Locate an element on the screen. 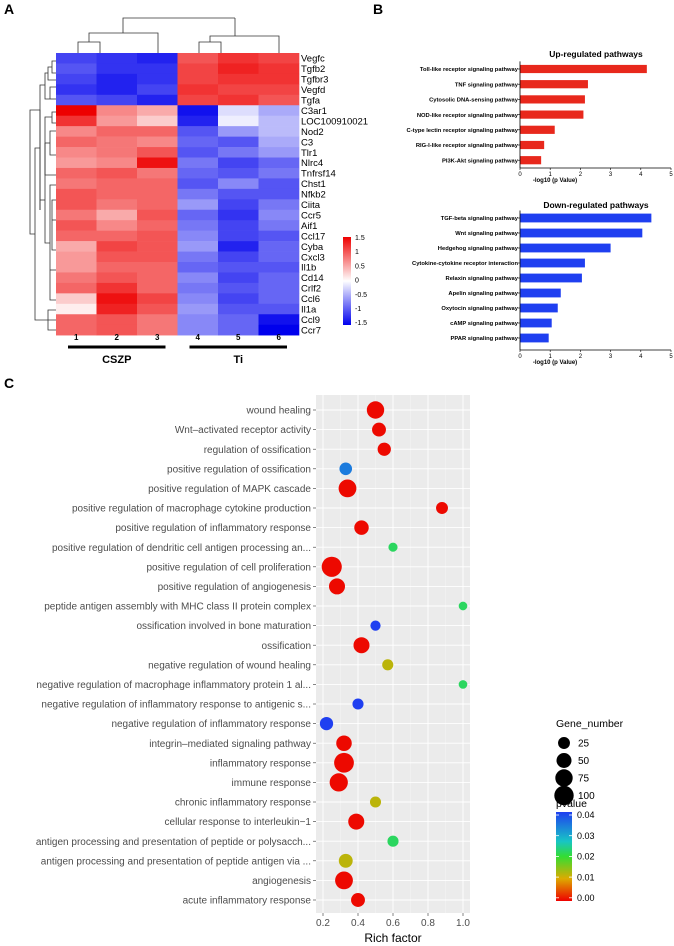  heatmap-row-label: Tnfrsf14 is located at coordinates (318, 174).